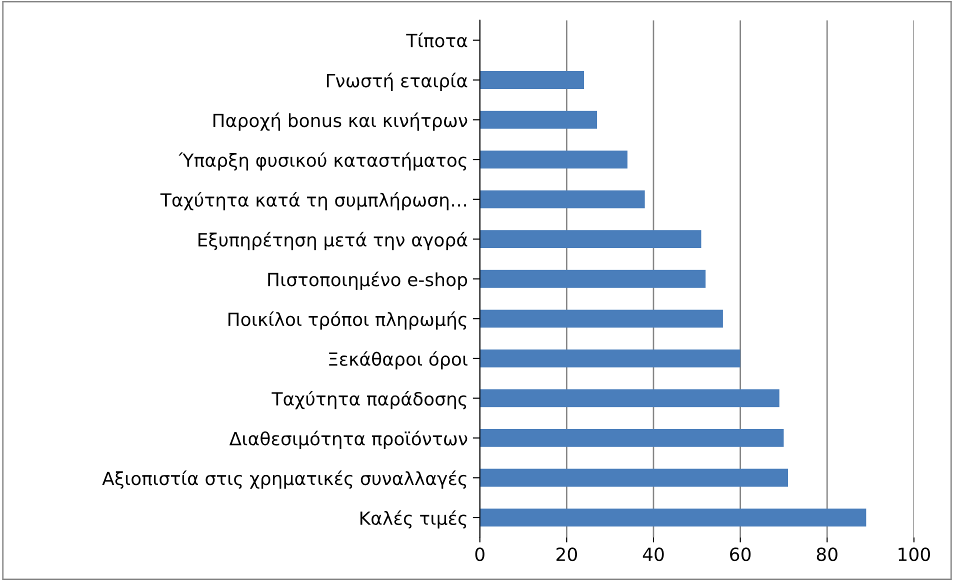 This screenshot has width=954, height=581. What do you see at coordinates (566, 554) in the screenshot?
I see `x-tick-label: 20` at bounding box center [566, 554].